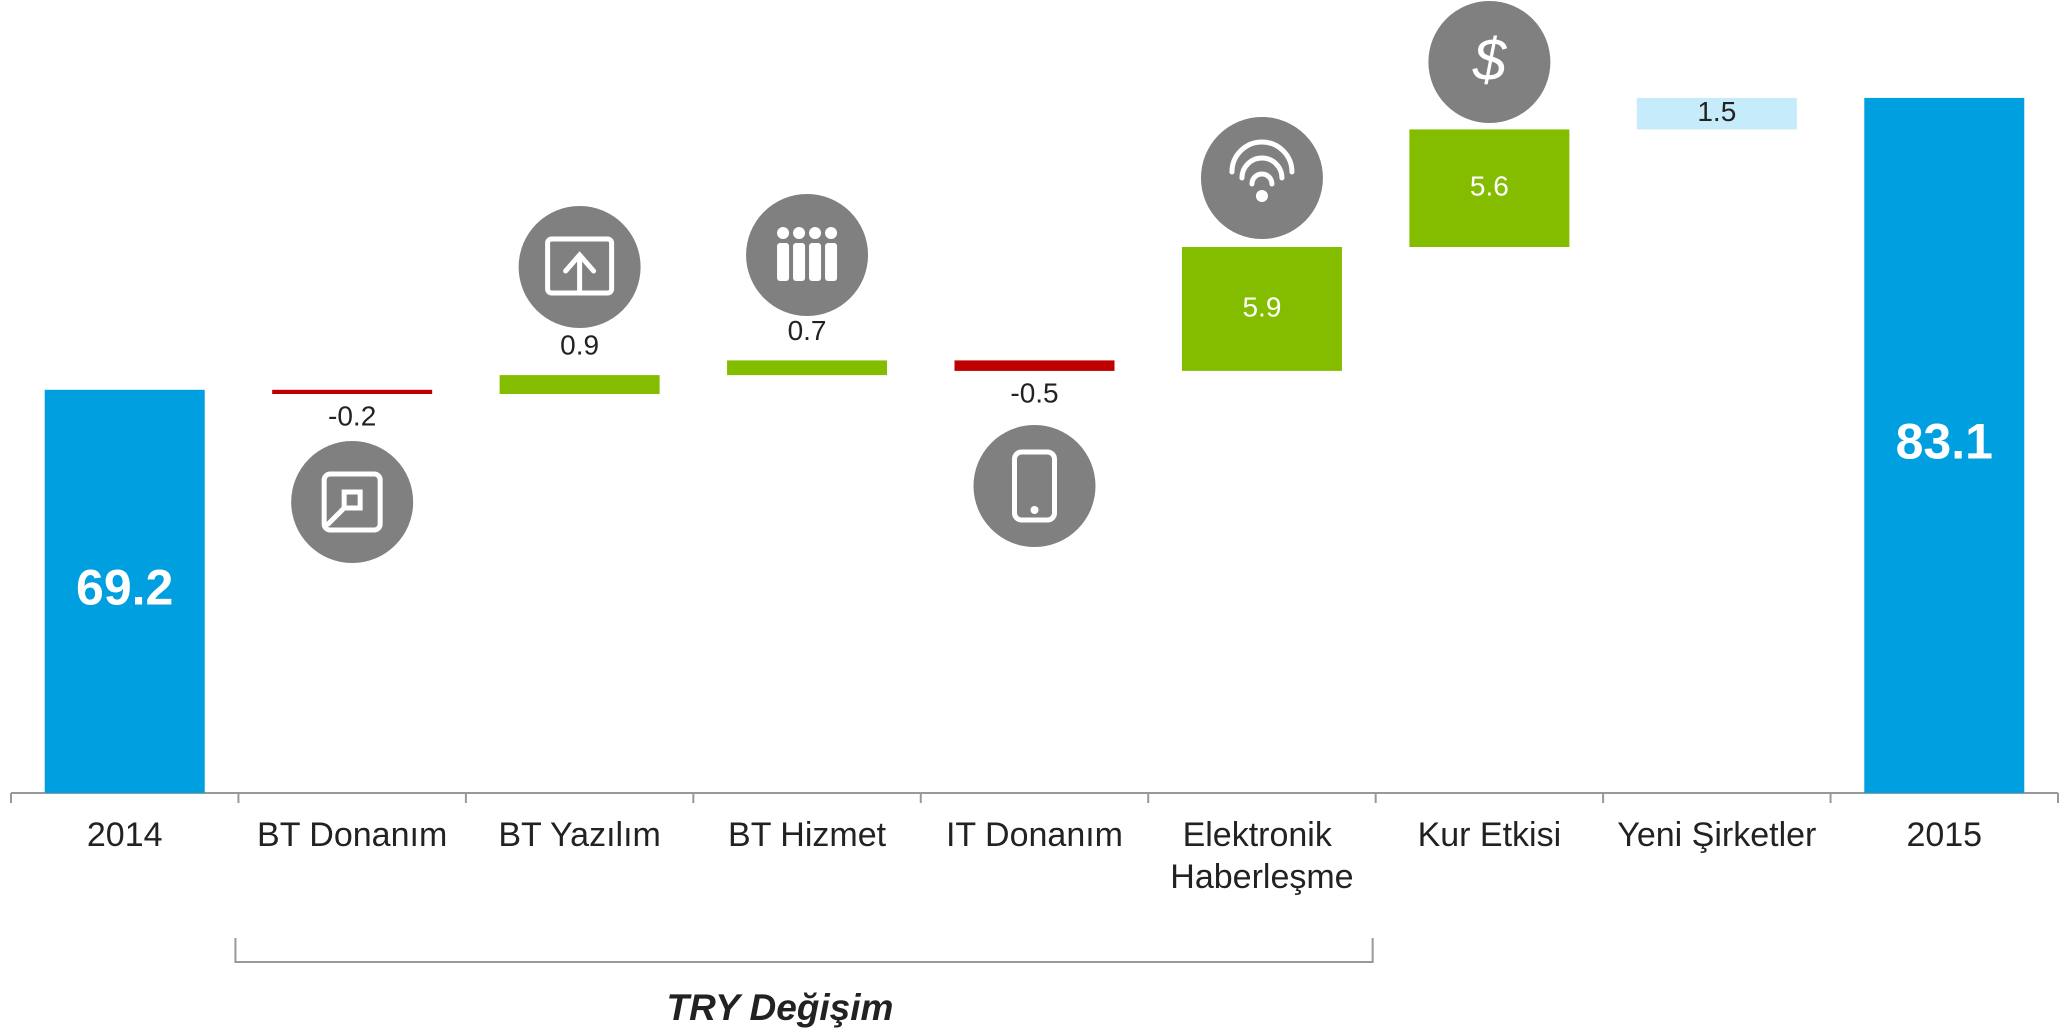 Image resolution: width=2072 pixels, height=1031 pixels. Describe the element at coordinates (579, 835) in the screenshot. I see `x-tick-label: BT Yazılım` at that location.